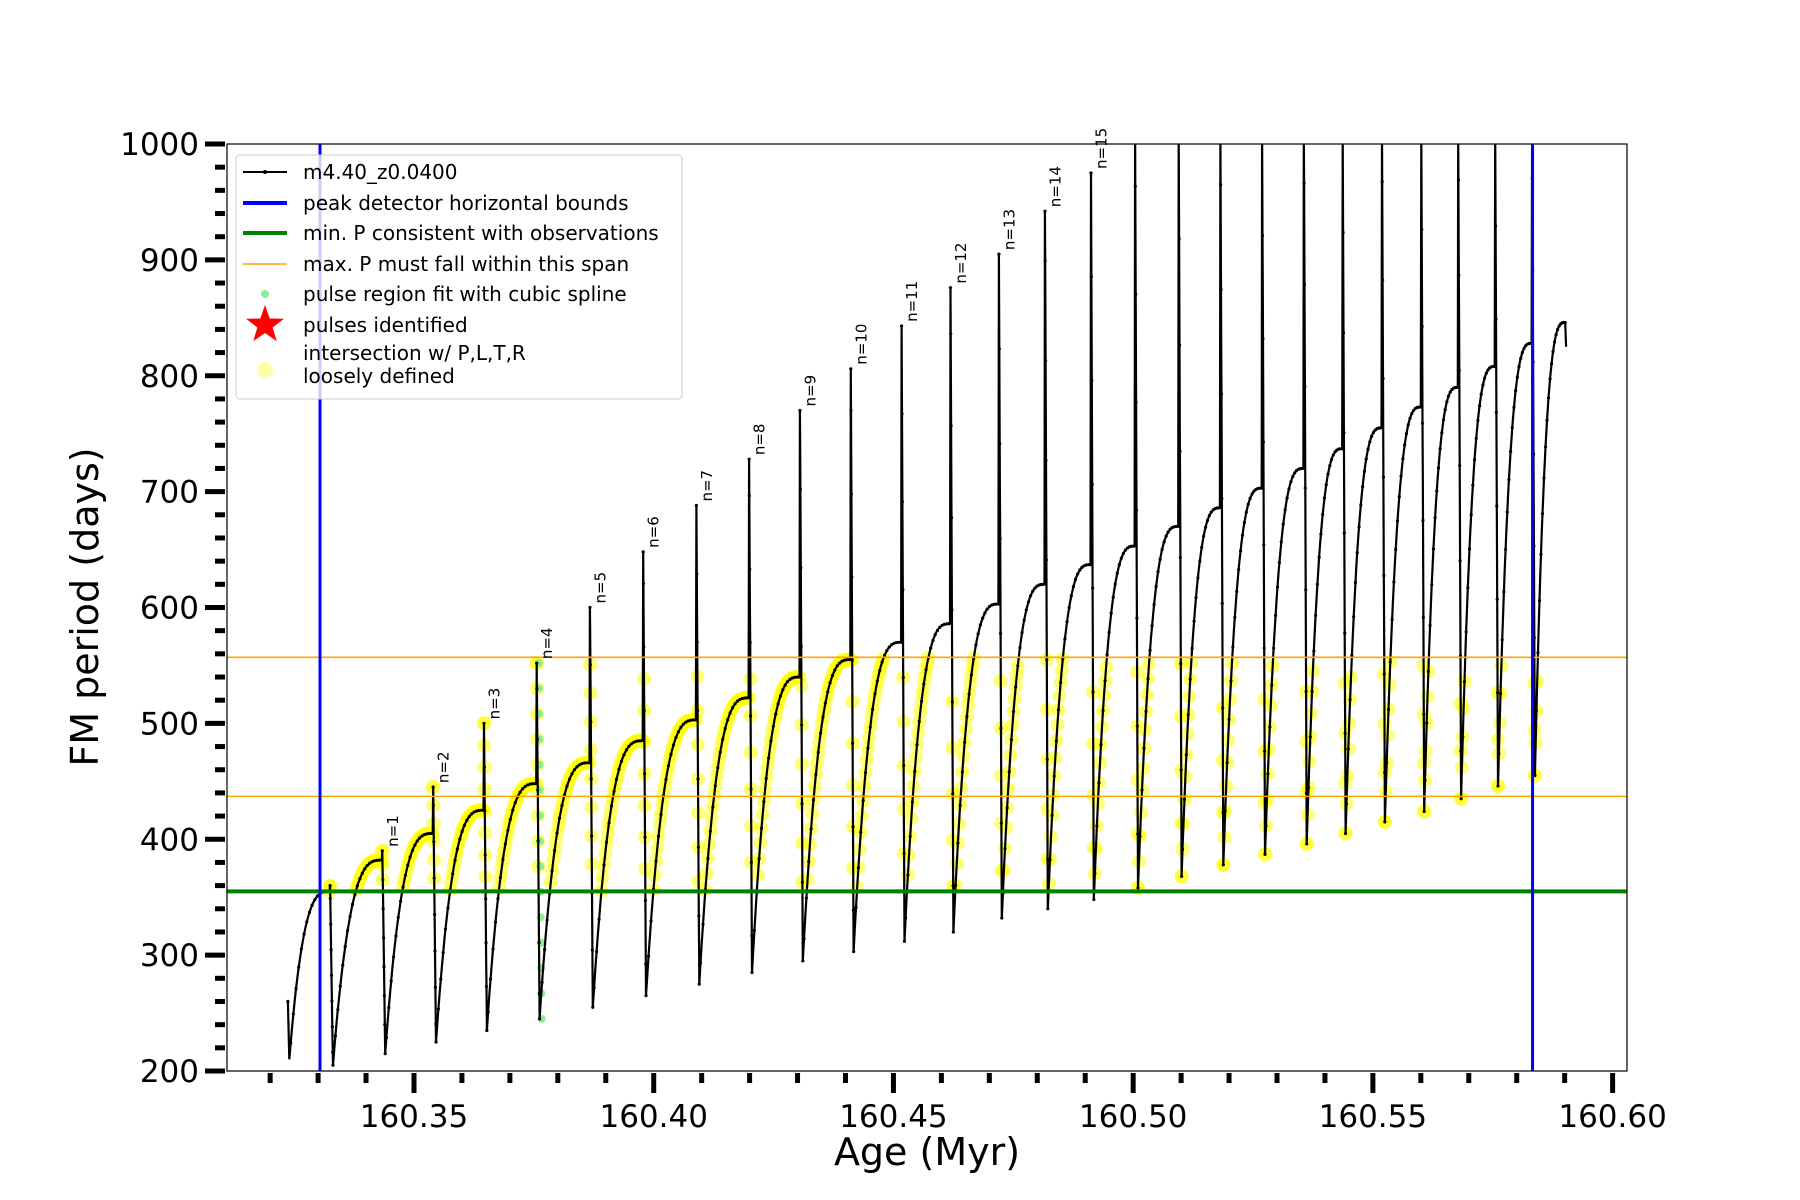 This screenshot has width=1800, height=1200. Describe the element at coordinates (444, 767) in the screenshot. I see `pulse-label: n=2` at that location.